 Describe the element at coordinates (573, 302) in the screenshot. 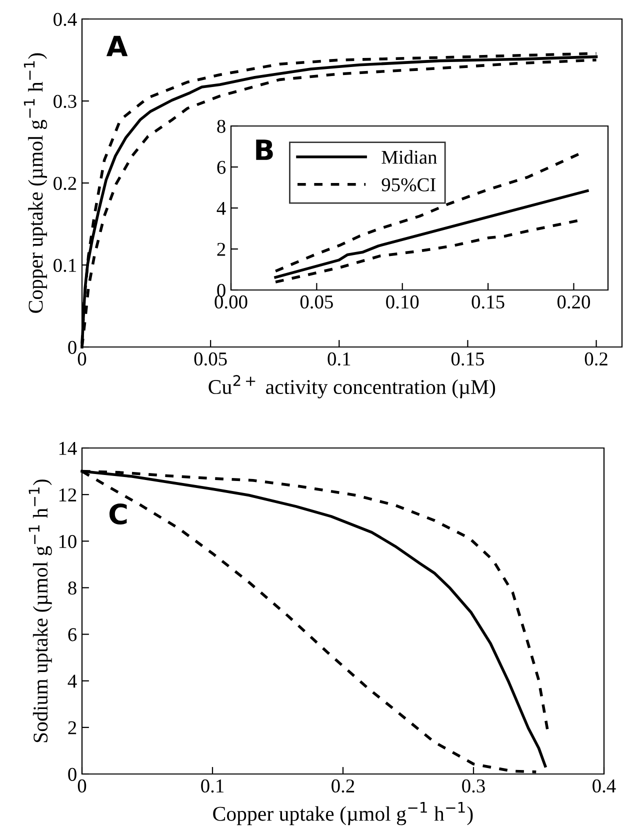

I see `x-tick-label: 0.20` at that location.